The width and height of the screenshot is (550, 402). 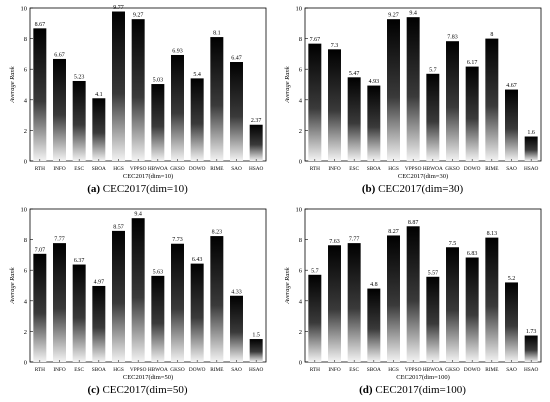 I want to click on bar-value-label: 8.57, so click(x=118, y=227).